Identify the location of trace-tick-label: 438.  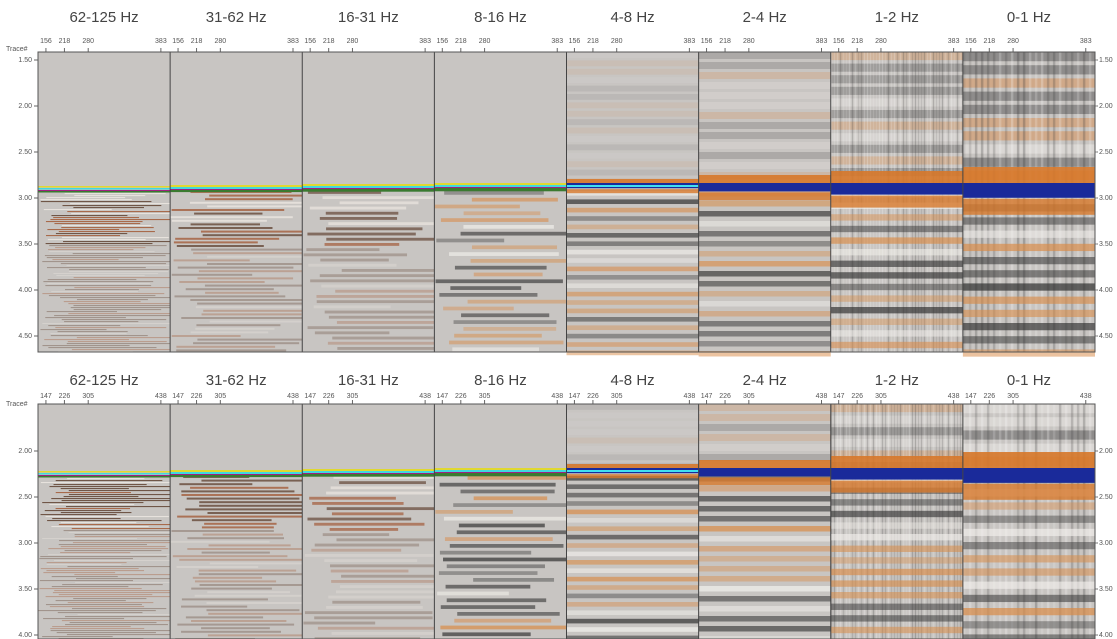
(690, 396).